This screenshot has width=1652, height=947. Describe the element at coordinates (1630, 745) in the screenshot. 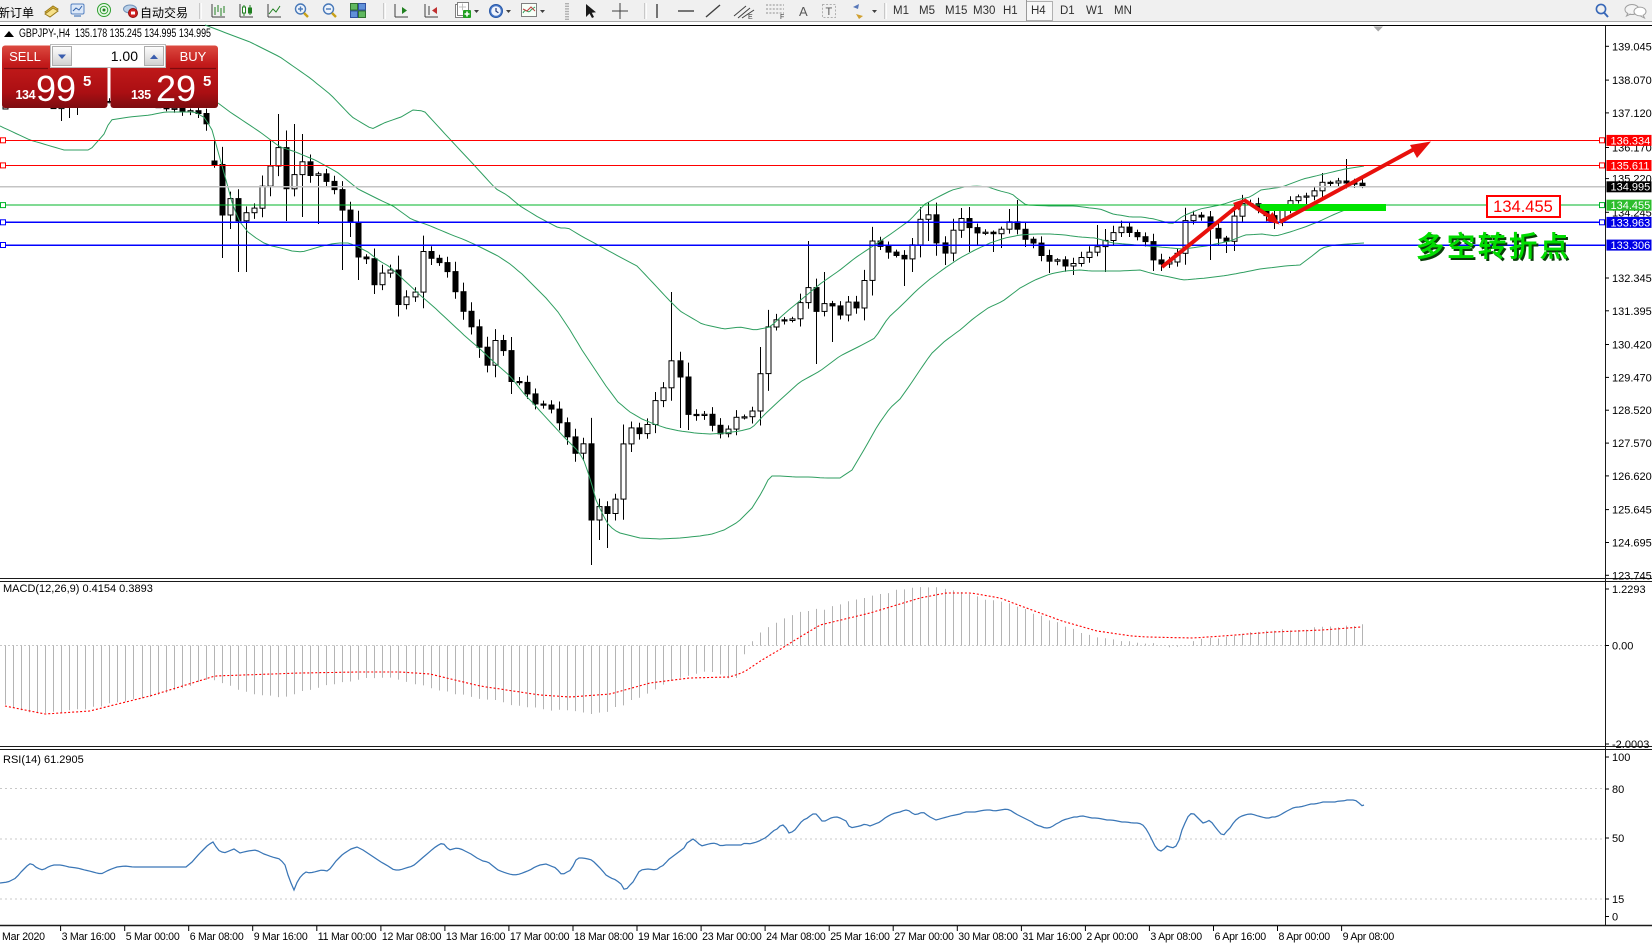

I see `svg-text: -2.0003` at that location.